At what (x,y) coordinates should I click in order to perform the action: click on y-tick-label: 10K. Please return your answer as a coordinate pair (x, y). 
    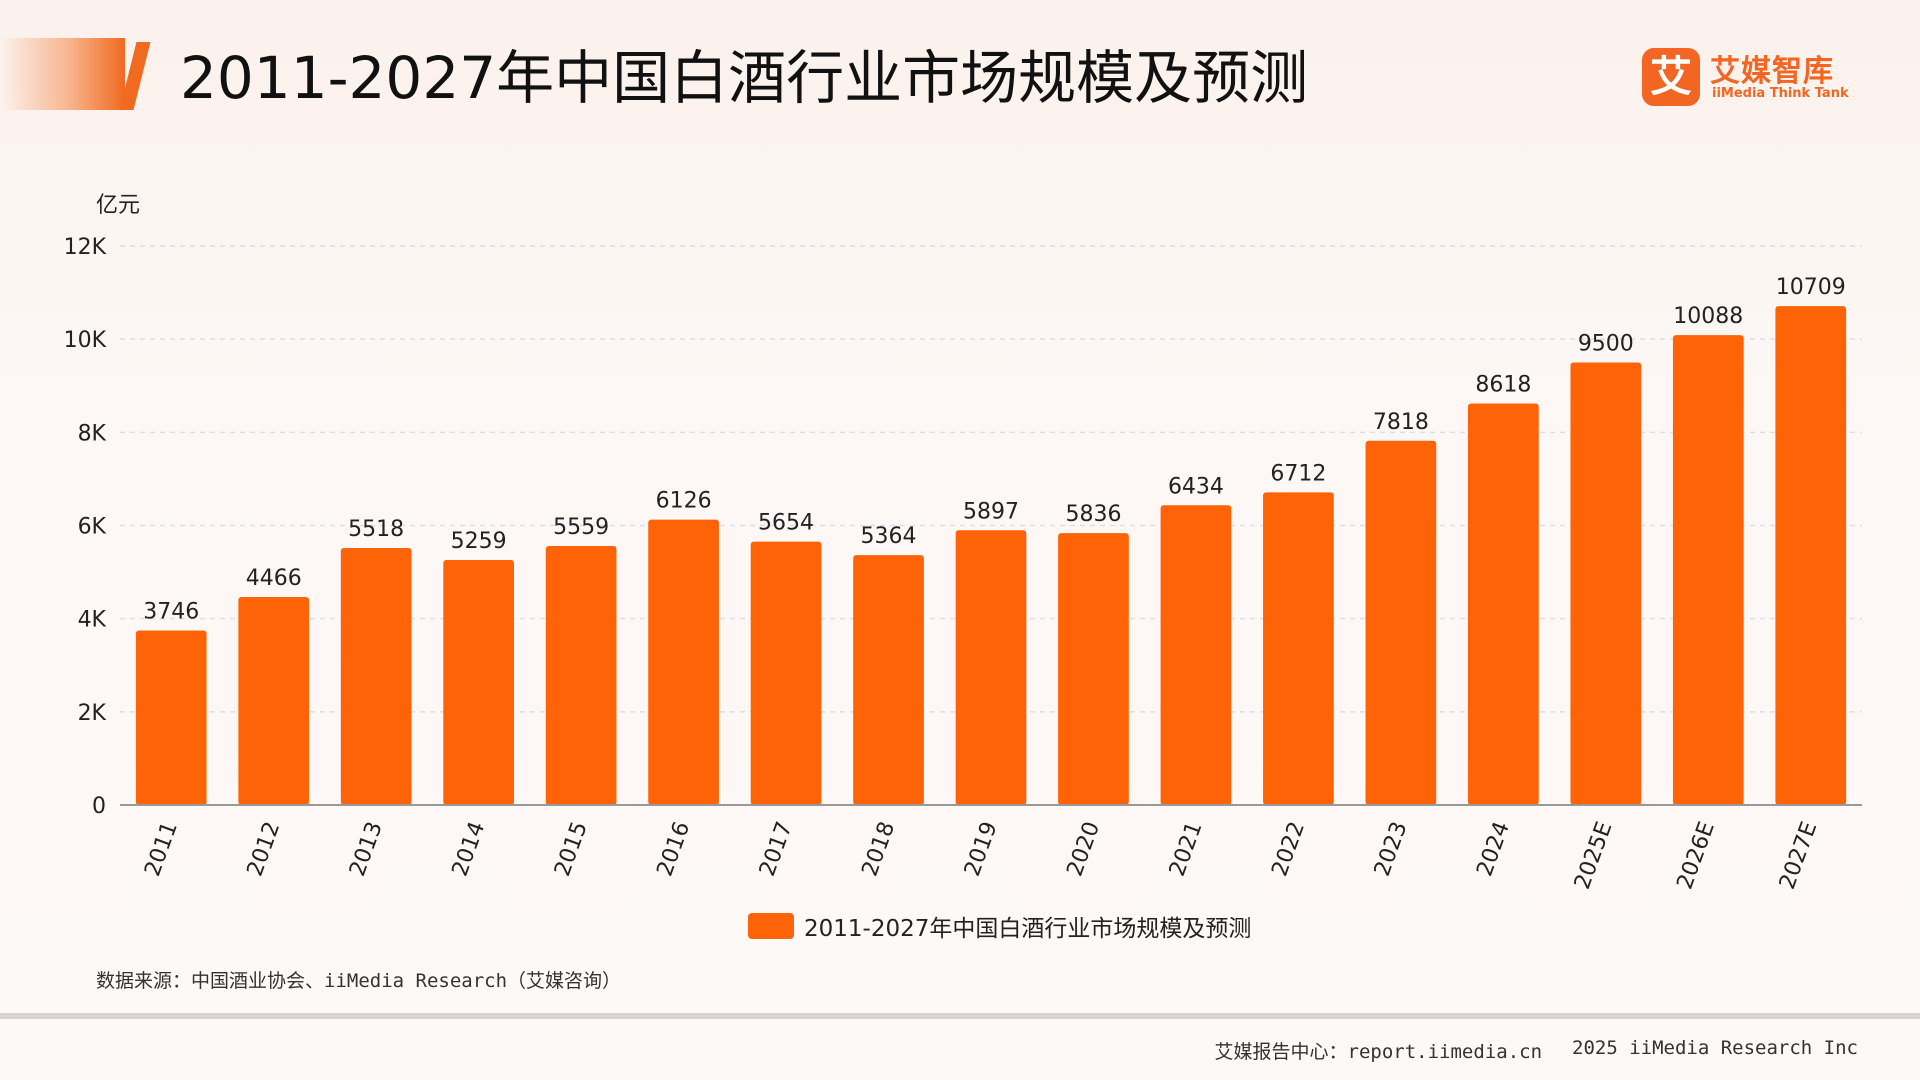
    Looking at the image, I should click on (85, 340).